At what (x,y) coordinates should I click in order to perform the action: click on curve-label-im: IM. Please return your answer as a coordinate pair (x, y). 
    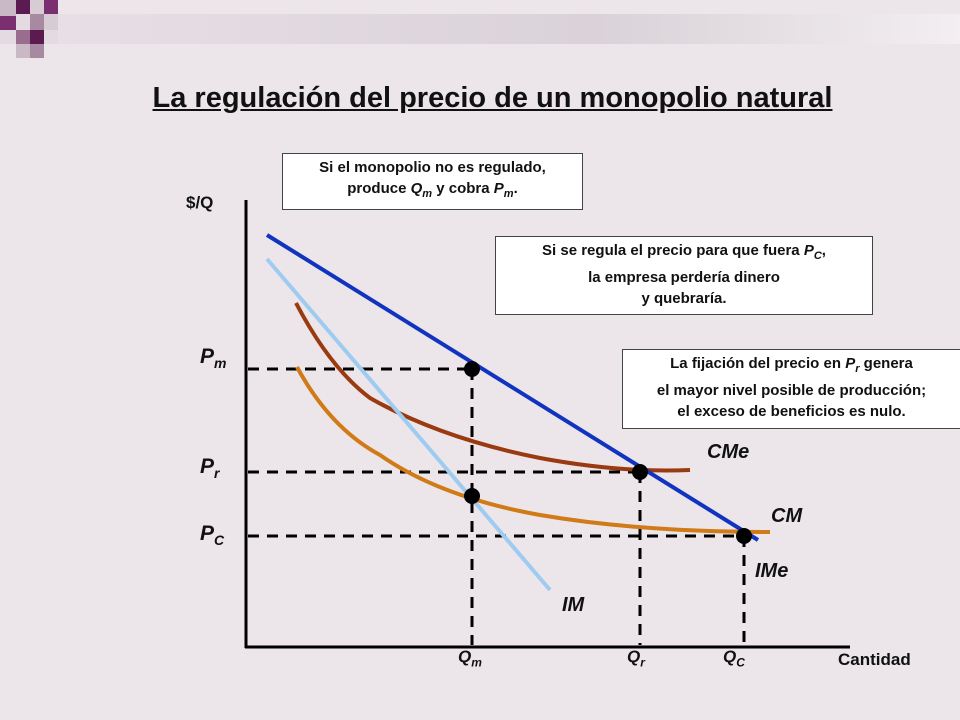
    Looking at the image, I should click on (573, 605).